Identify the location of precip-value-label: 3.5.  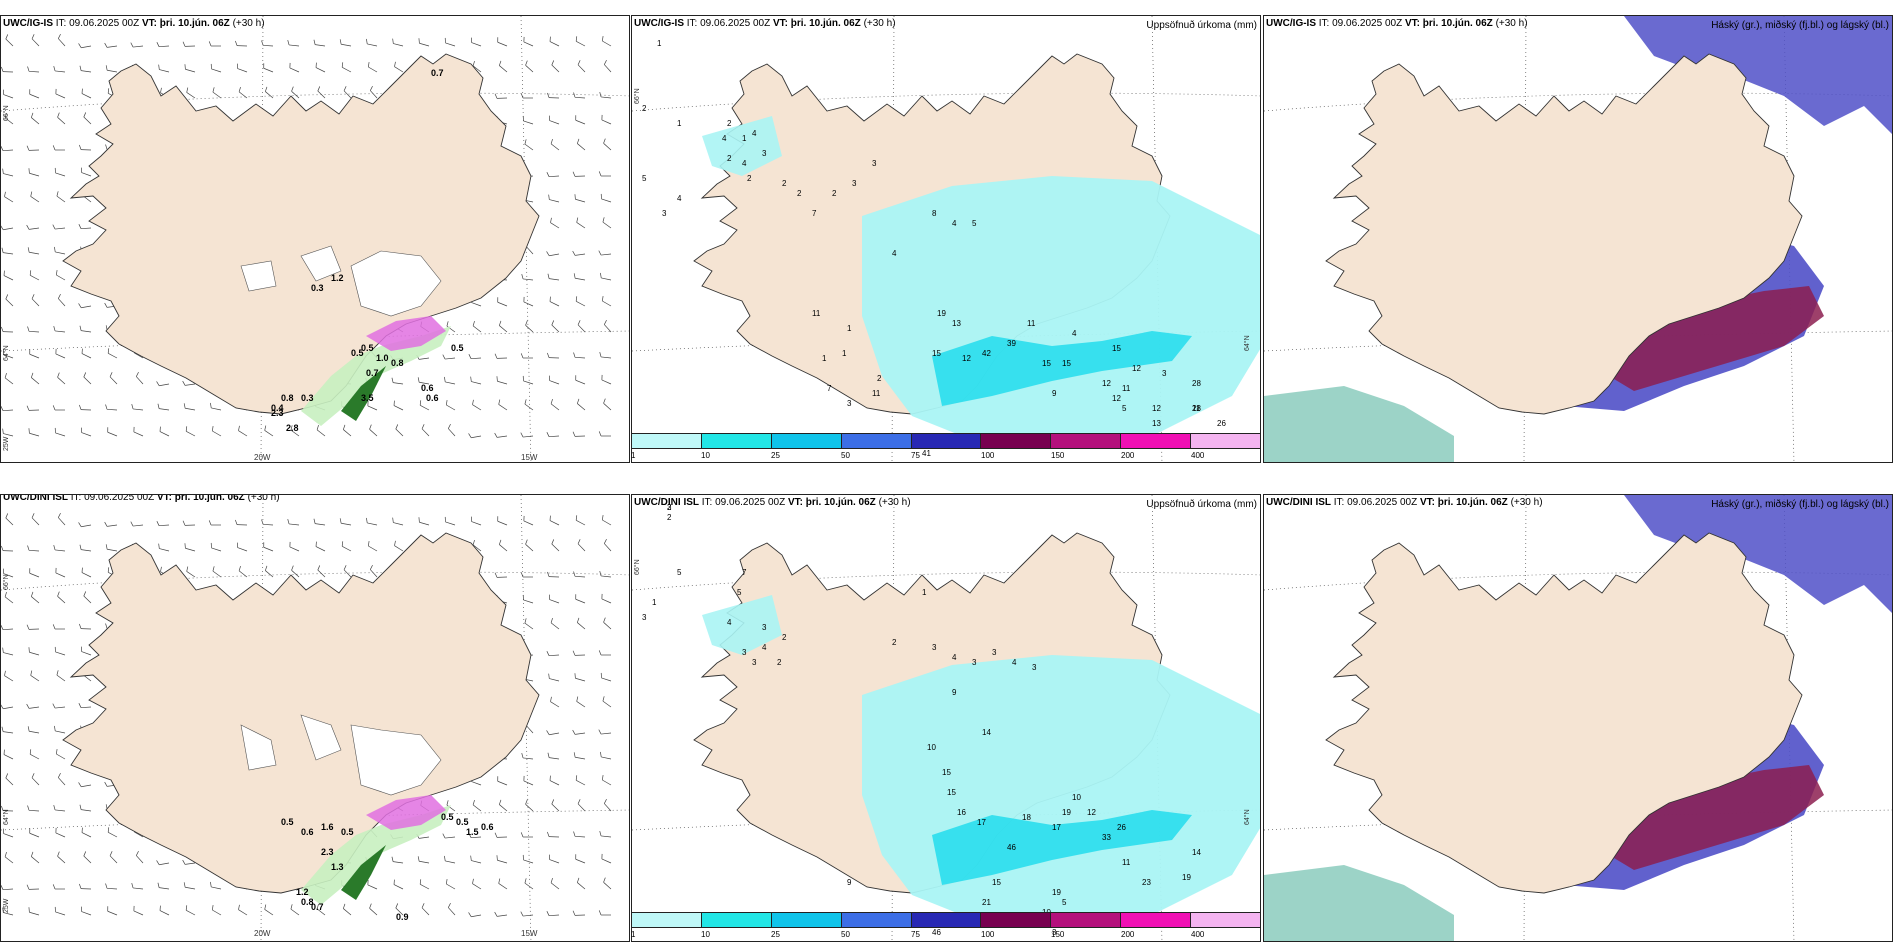
(367, 398).